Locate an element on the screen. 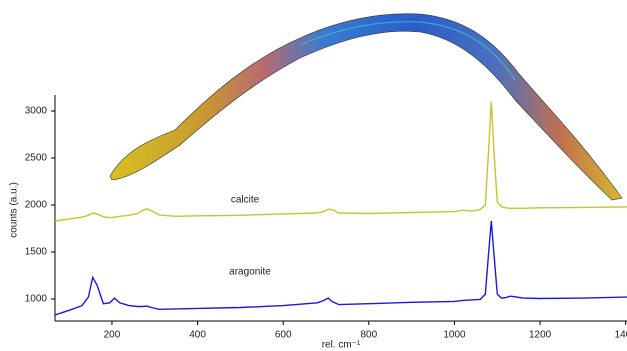 The image size is (627, 351). series-label: aragonite is located at coordinates (250, 272).